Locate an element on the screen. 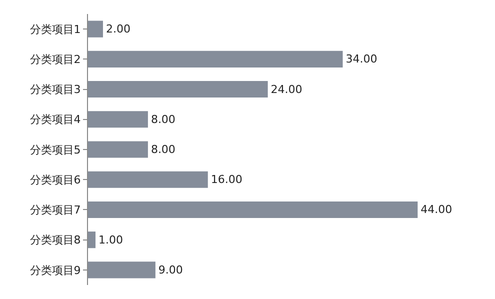 The width and height of the screenshot is (495, 299). data-label: 34.00 is located at coordinates (362, 59).